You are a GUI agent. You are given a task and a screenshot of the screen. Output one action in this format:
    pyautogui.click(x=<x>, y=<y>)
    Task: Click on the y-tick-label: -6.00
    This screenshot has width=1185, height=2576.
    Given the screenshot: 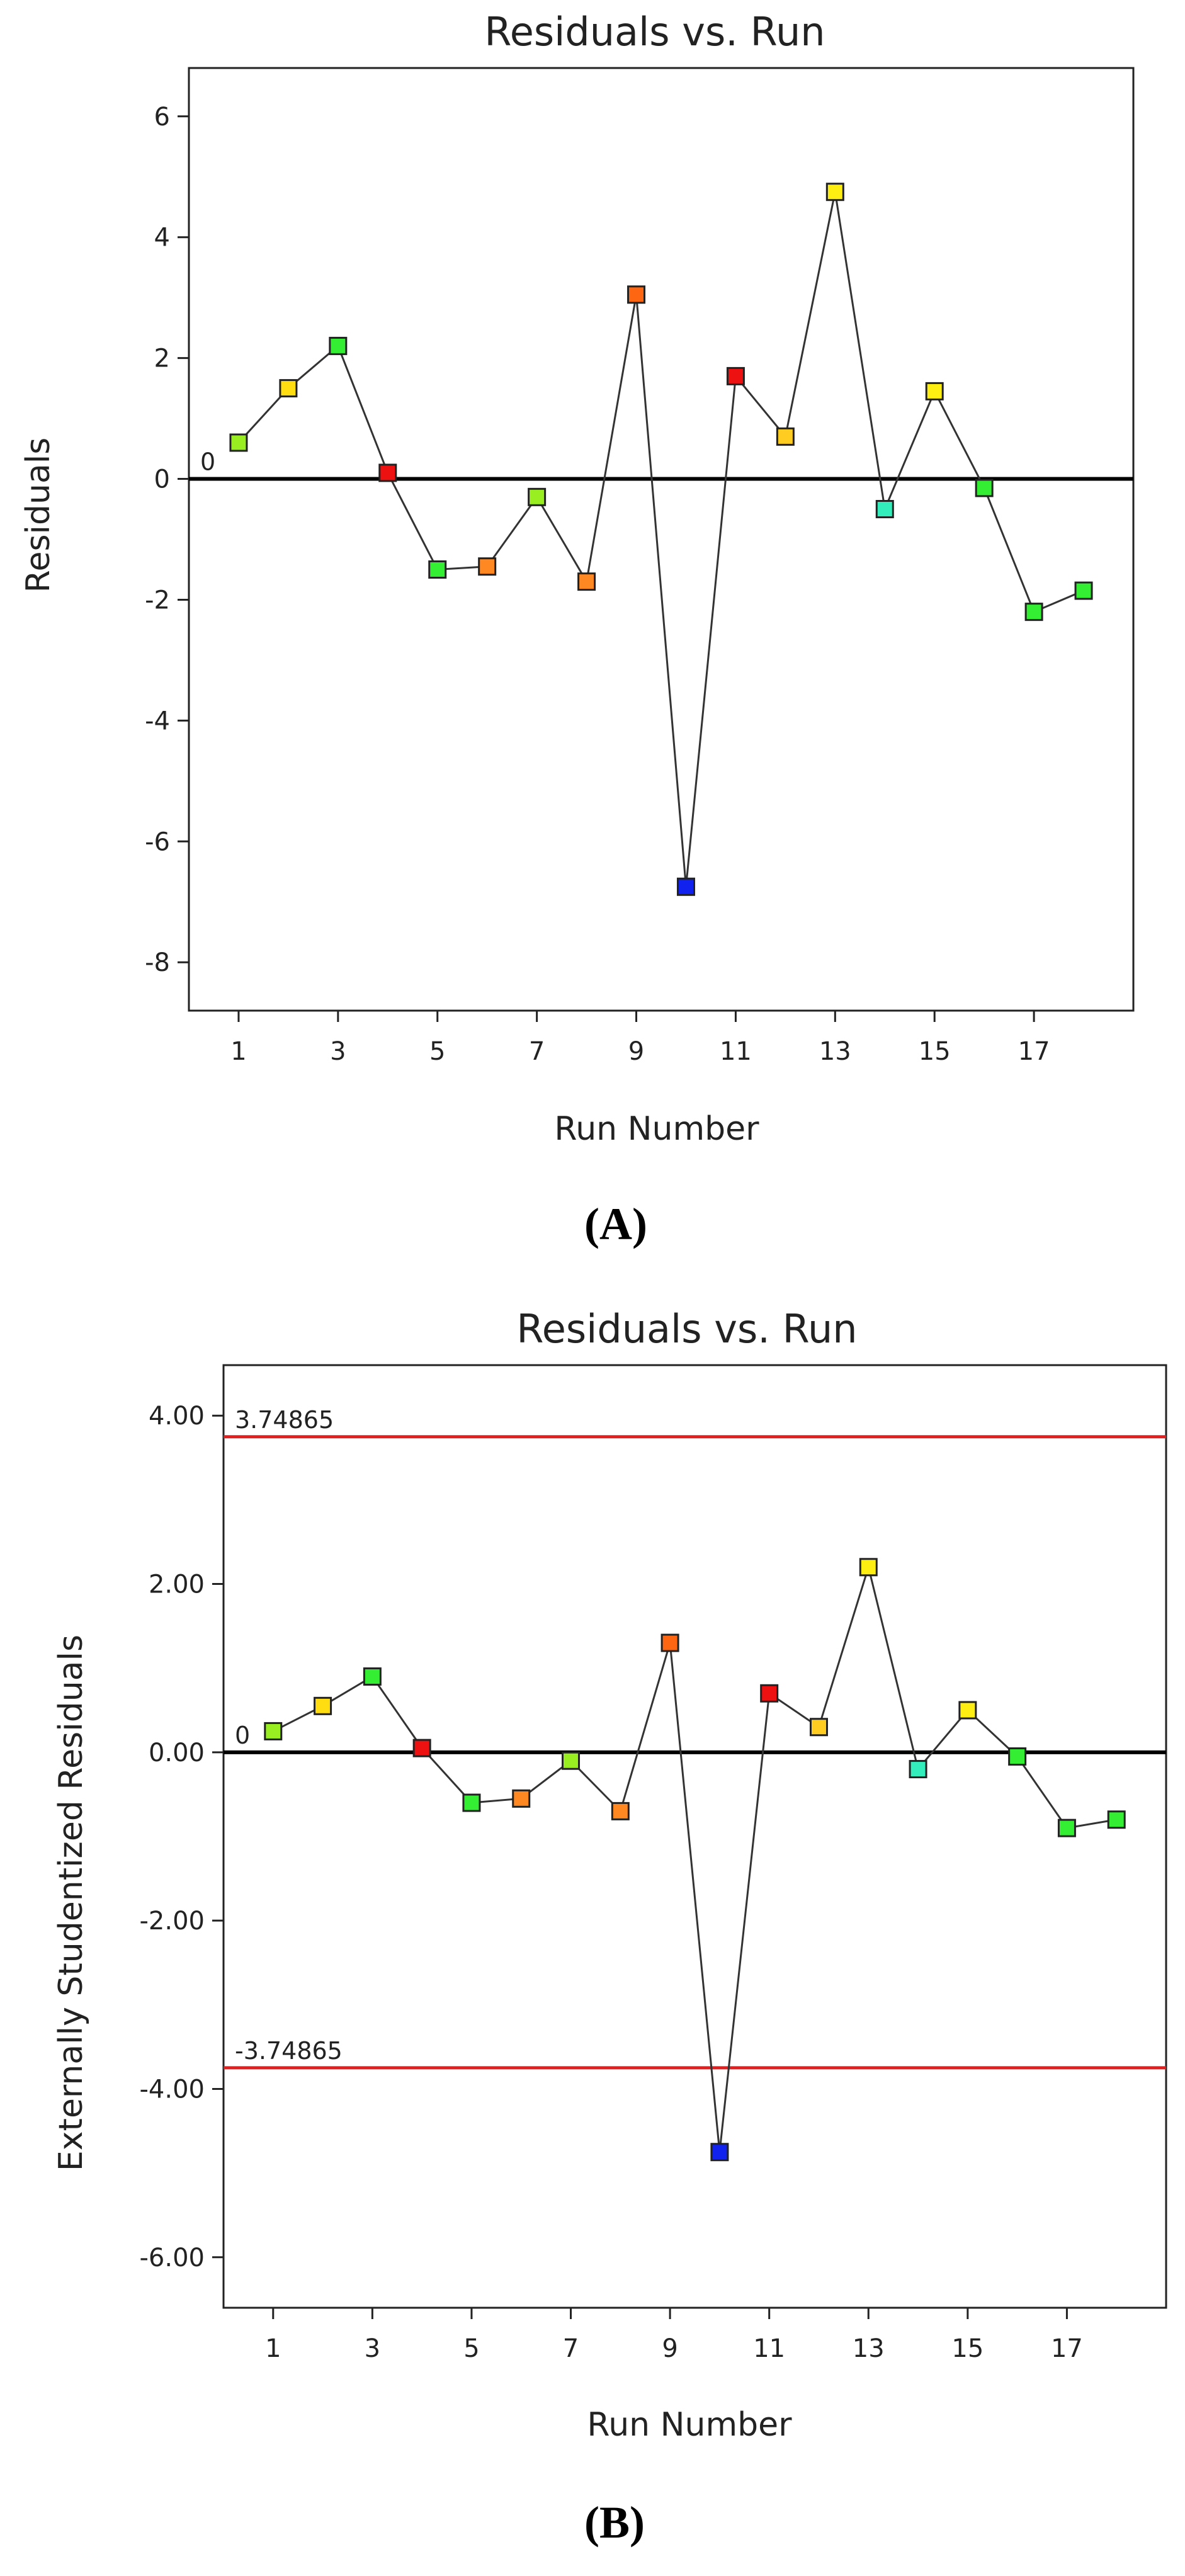 What is the action you would take?
    pyautogui.click(x=173, y=2258)
    